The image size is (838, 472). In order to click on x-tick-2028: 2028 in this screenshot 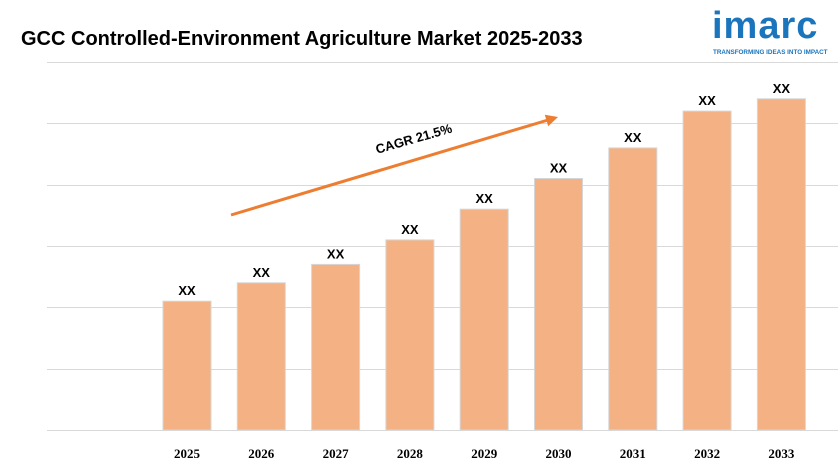, I will do `click(410, 453)`.